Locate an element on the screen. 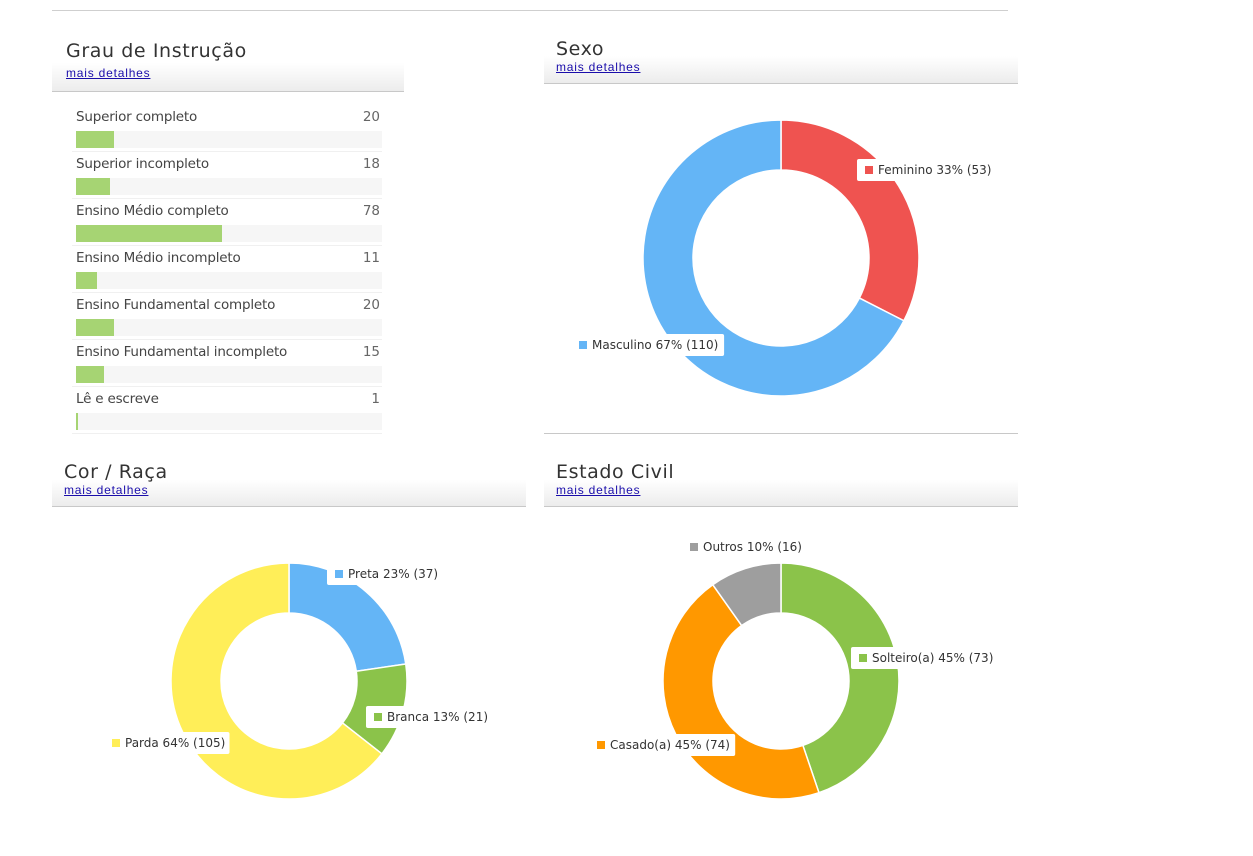  legend-text: Solteiro(a) 45% (73) is located at coordinates (932, 658).